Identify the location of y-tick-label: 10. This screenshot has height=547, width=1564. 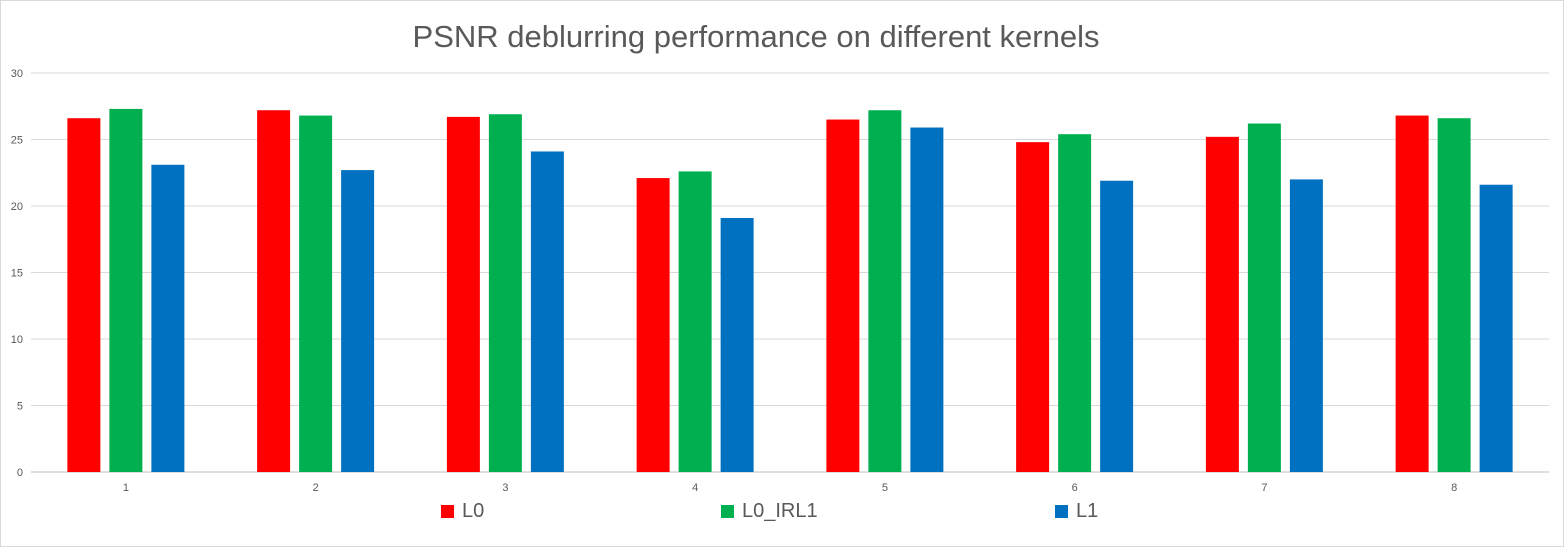
(17, 340).